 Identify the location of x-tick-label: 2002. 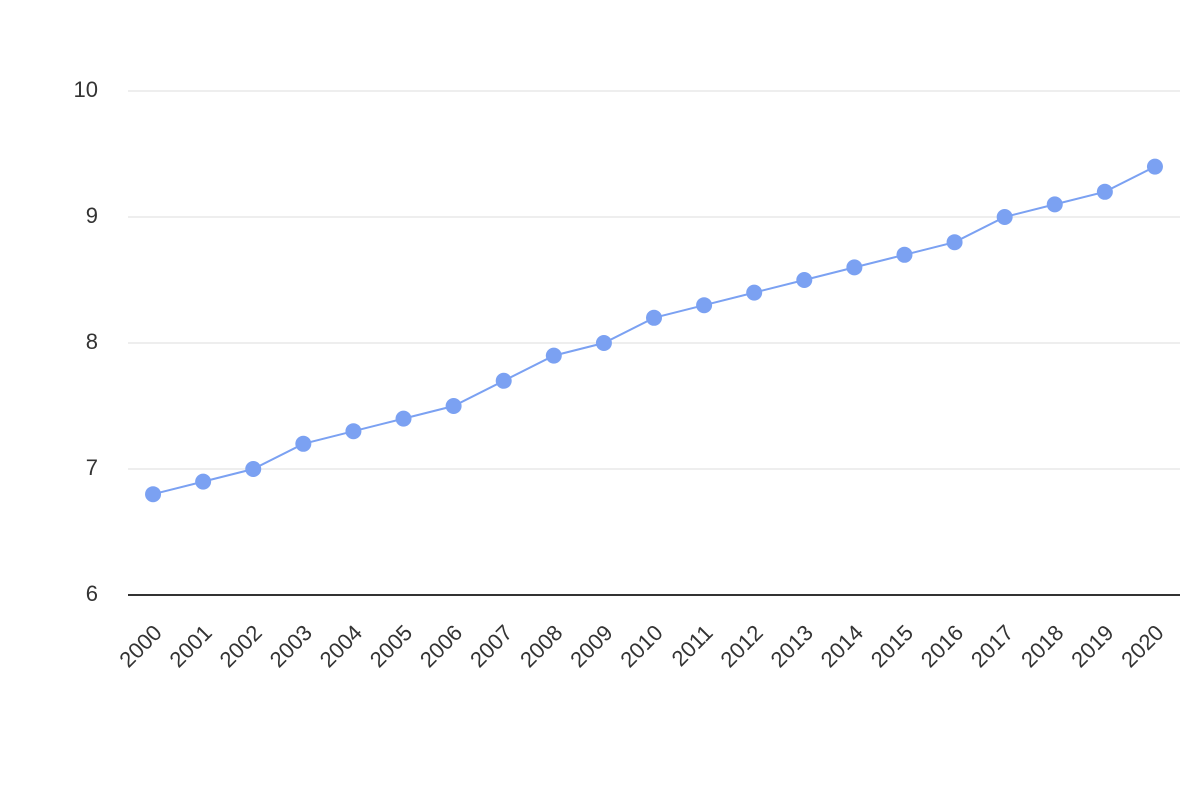
(241, 646).